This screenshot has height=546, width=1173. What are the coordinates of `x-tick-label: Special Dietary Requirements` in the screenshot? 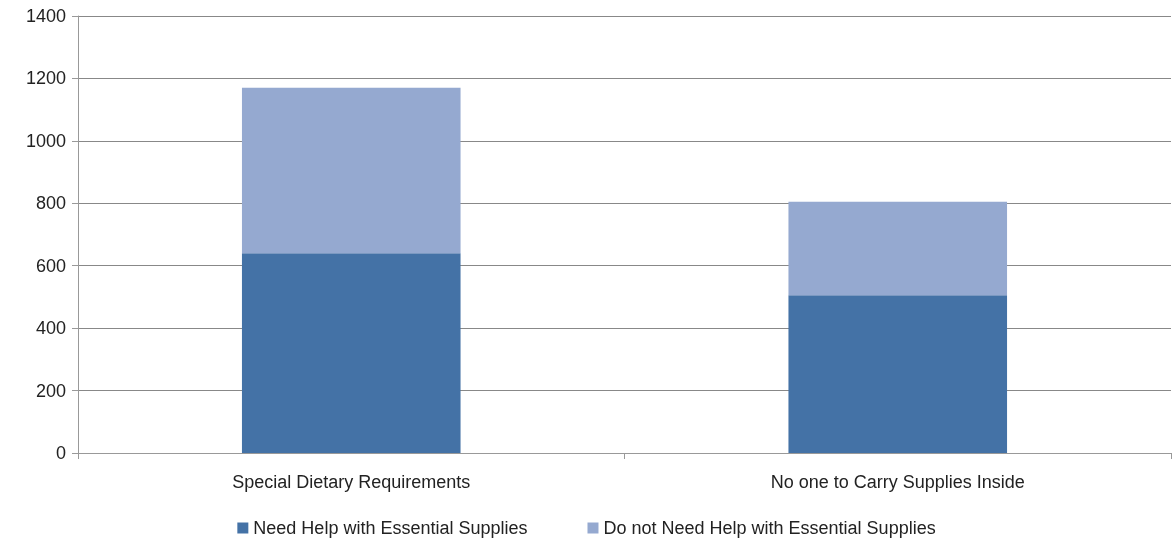 It's located at (351, 482).